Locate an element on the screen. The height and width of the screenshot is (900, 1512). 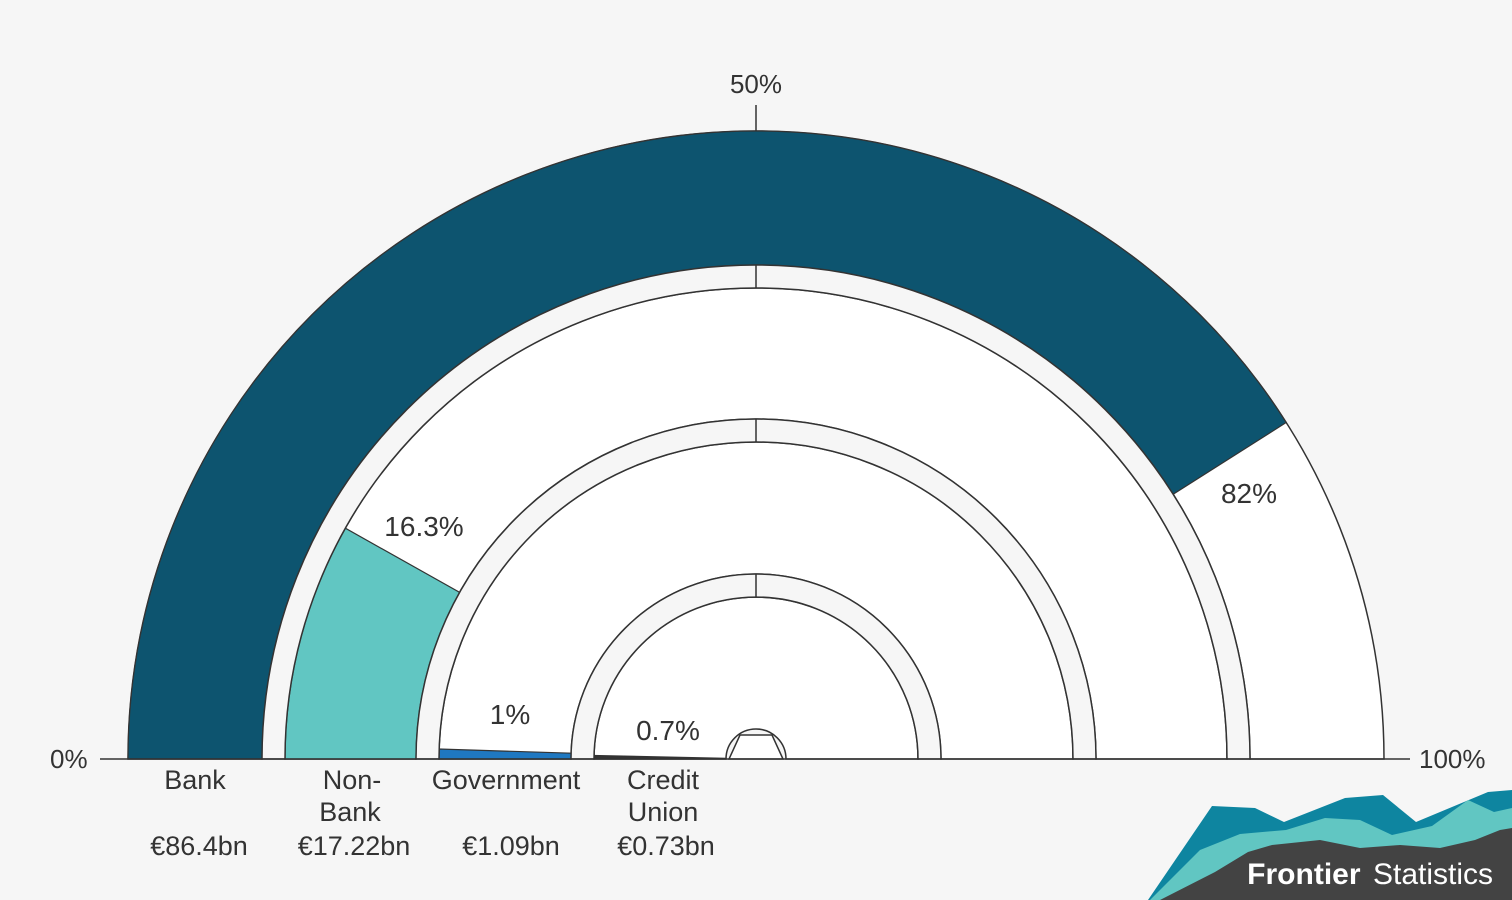
brand-text-regular: Statistics is located at coordinates (1433, 874).